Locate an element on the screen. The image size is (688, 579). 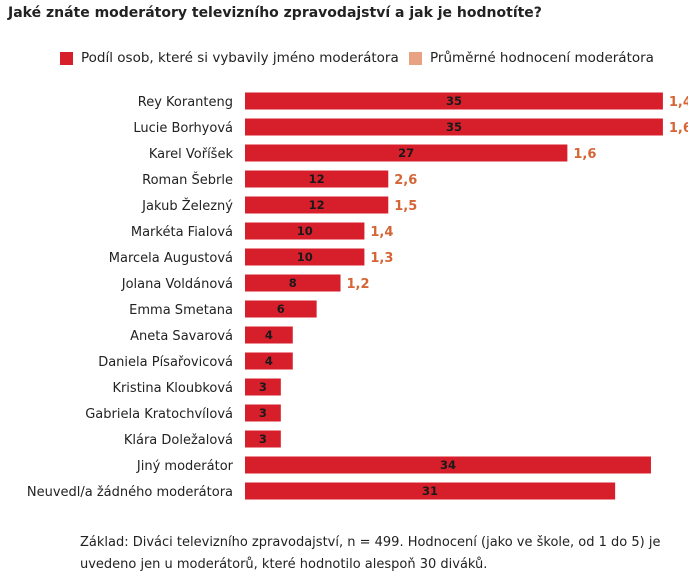
category-label: Kristina Kloubková is located at coordinates (172, 388).